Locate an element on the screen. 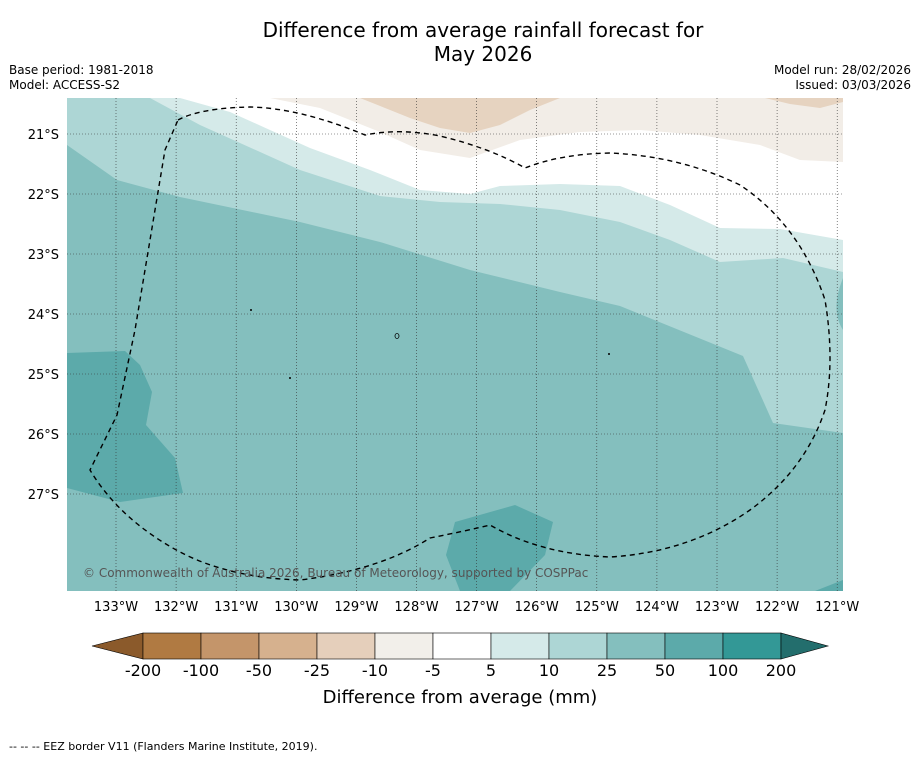 The height and width of the screenshot is (758, 919). lat-tick-label: 22°S is located at coordinates (43, 195).